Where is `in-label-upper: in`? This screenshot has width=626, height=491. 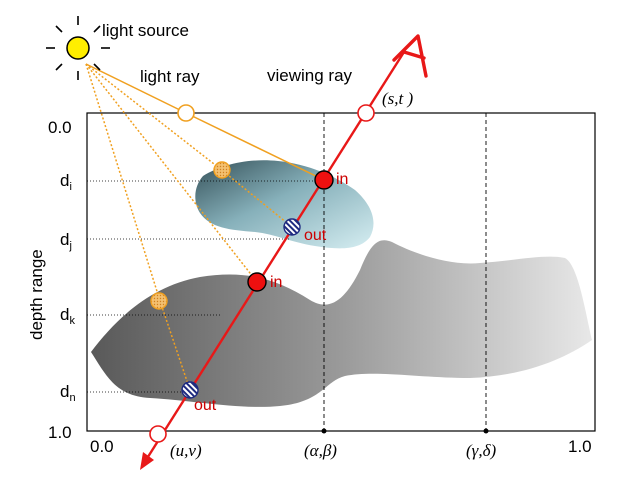
in-label-upper: in is located at coordinates (342, 179).